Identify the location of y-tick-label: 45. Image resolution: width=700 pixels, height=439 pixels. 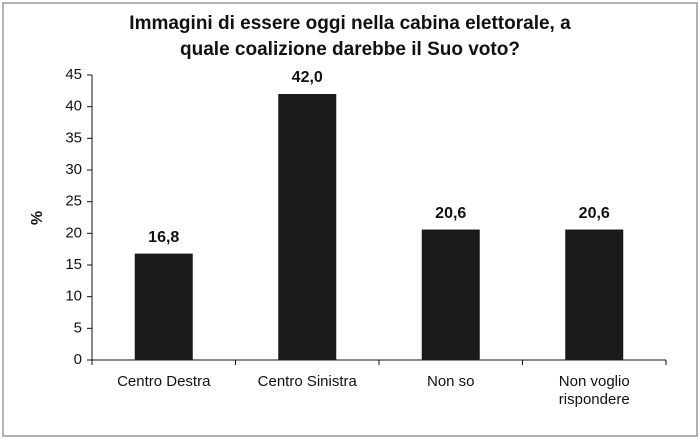
(73, 74).